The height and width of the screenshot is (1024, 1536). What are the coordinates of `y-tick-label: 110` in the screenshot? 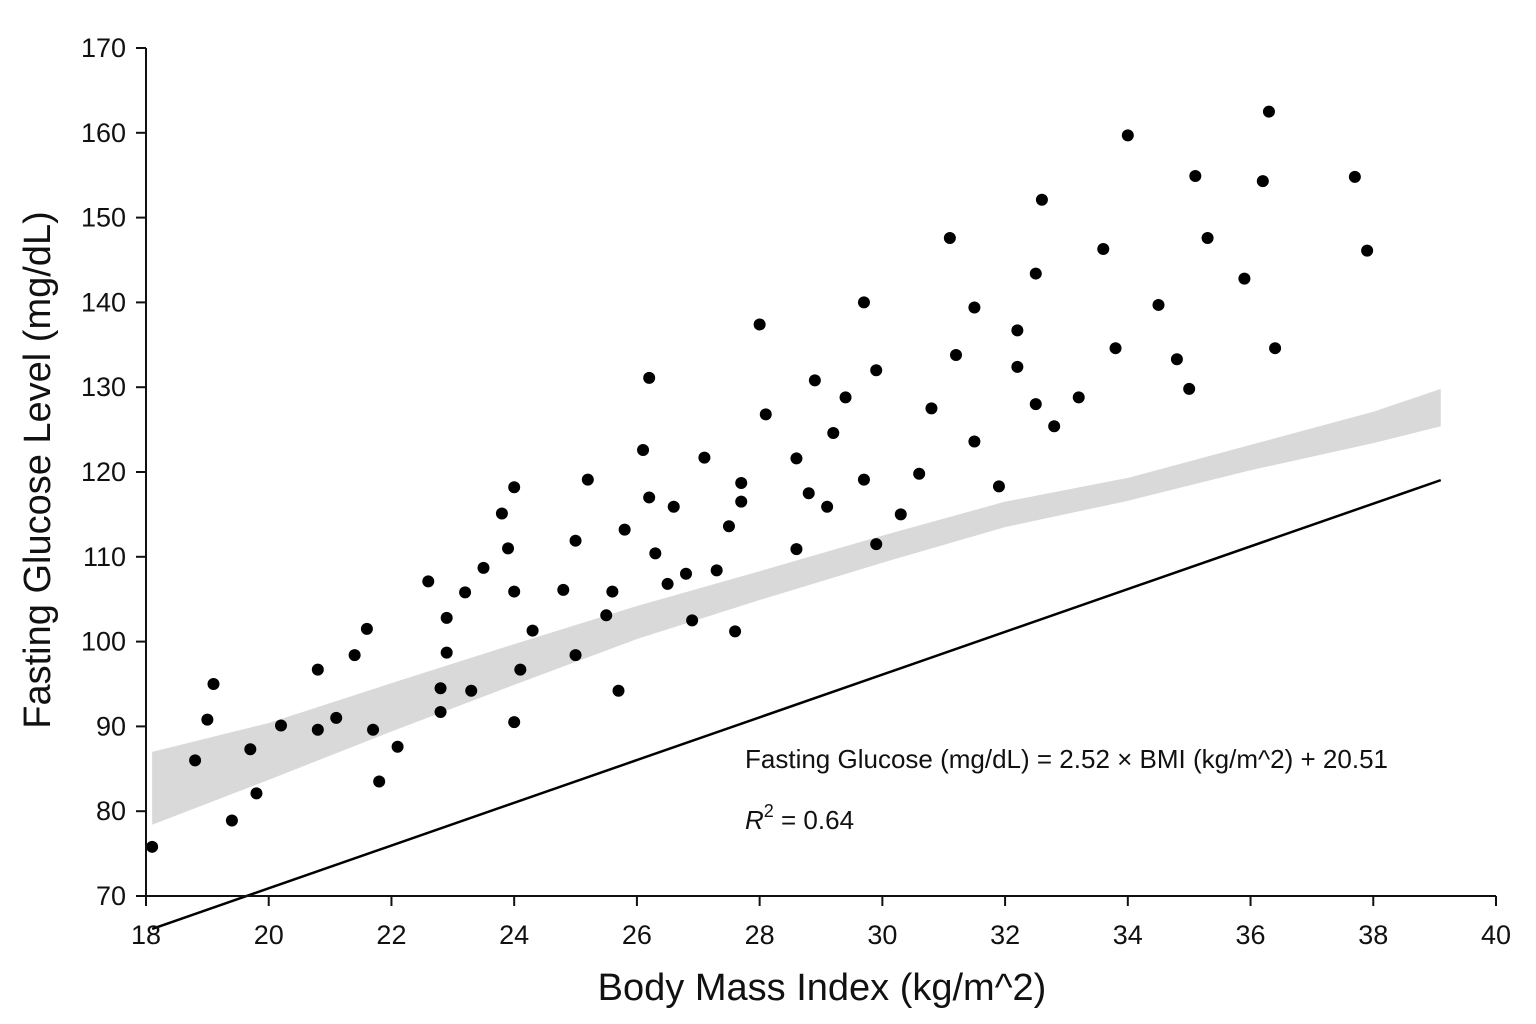 It's located at (104, 557).